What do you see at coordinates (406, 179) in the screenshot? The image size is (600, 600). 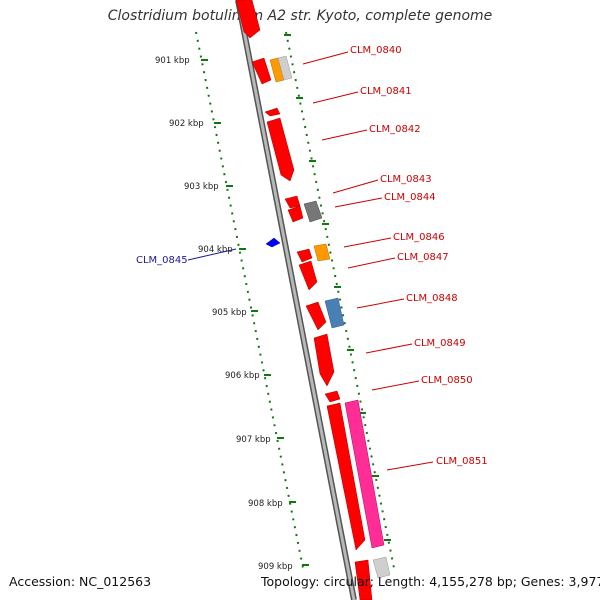 I see `gene-label: CLM_0843` at bounding box center [406, 179].